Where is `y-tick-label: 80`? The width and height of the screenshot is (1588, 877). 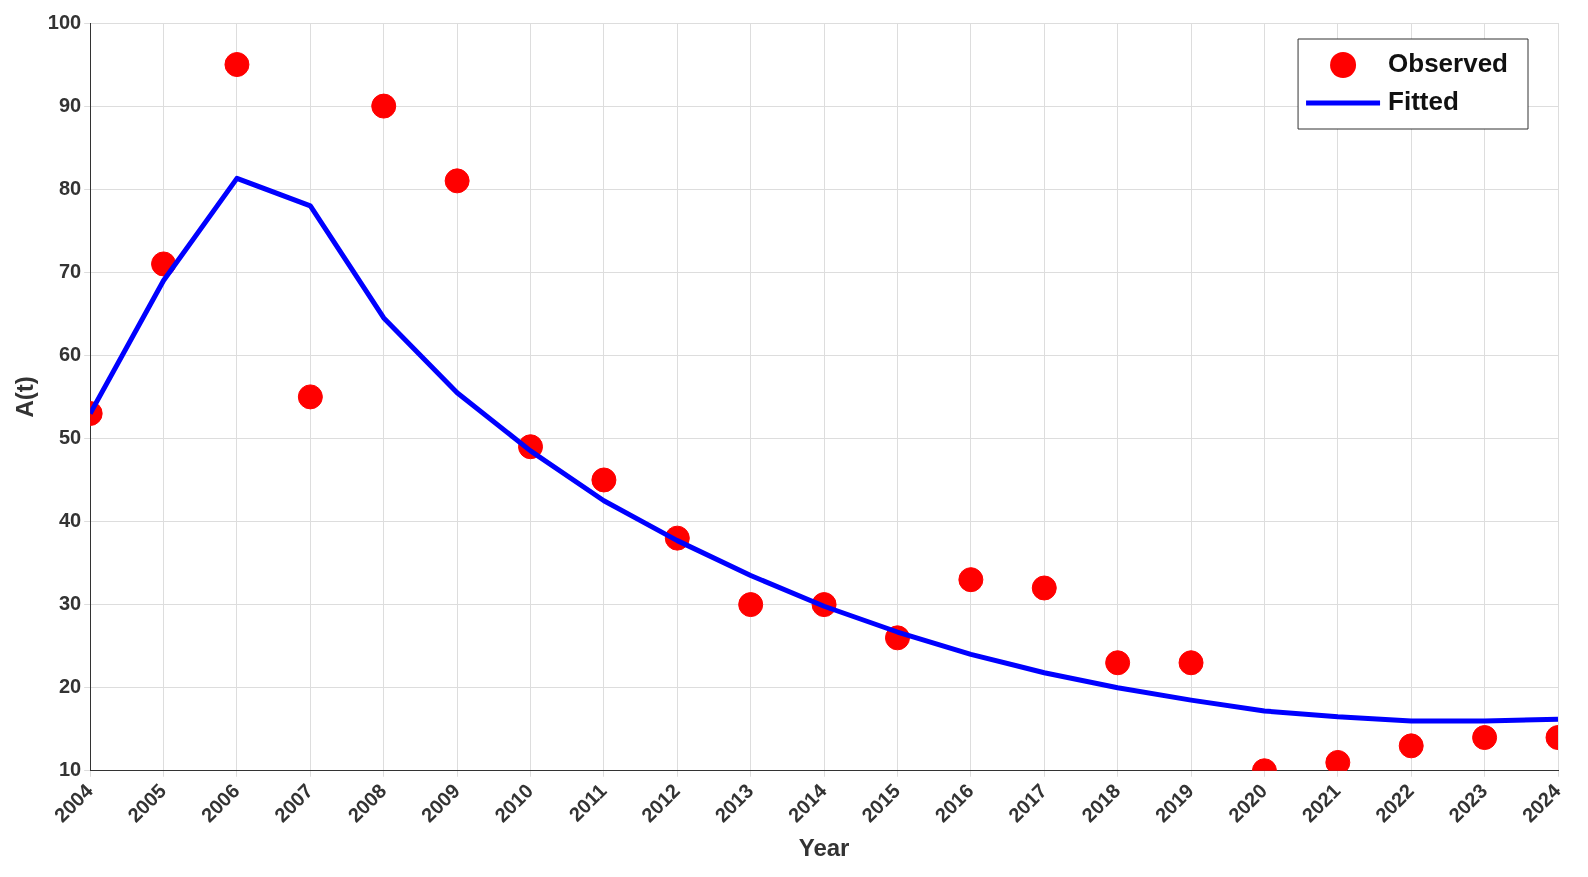
y-tick-label: 80 is located at coordinates (70, 187).